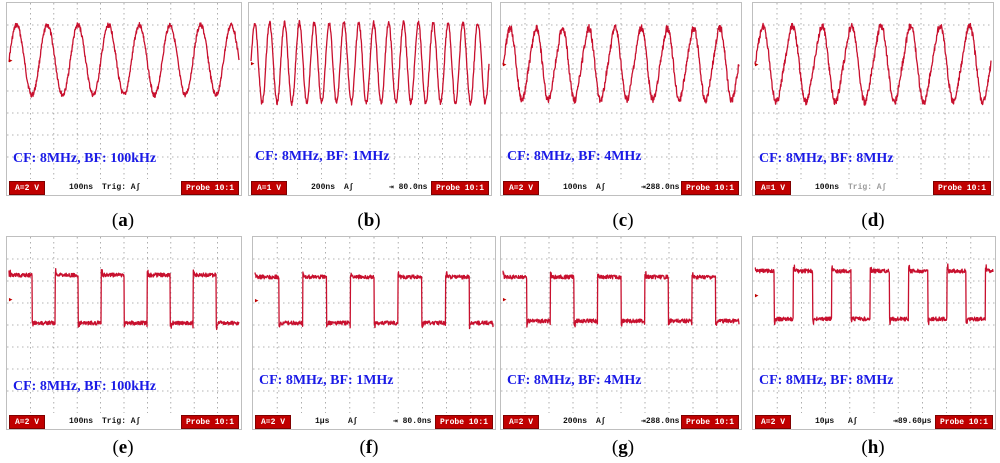 The width and height of the screenshot is (1000, 463). Describe the element at coordinates (623, 220) in the screenshot. I see `caption-c: (c)` at that location.